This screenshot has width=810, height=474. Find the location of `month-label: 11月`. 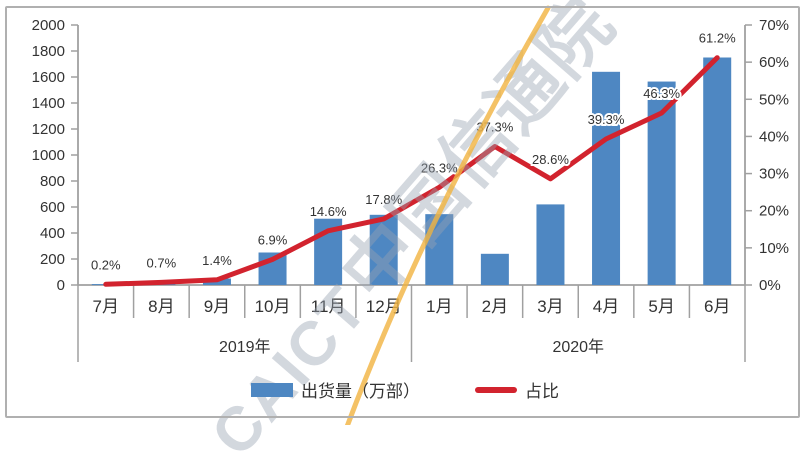

month-label: 11月 is located at coordinates (328, 306).